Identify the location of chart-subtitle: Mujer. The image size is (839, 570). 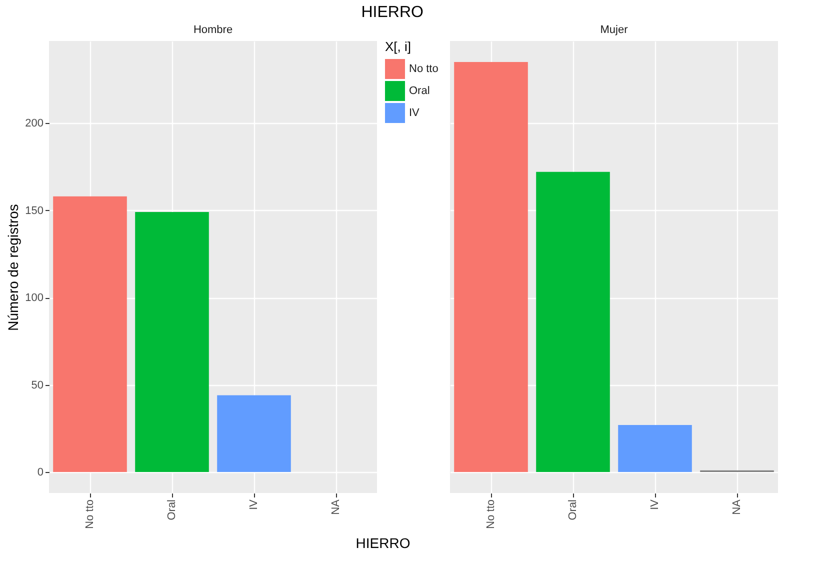
(614, 30).